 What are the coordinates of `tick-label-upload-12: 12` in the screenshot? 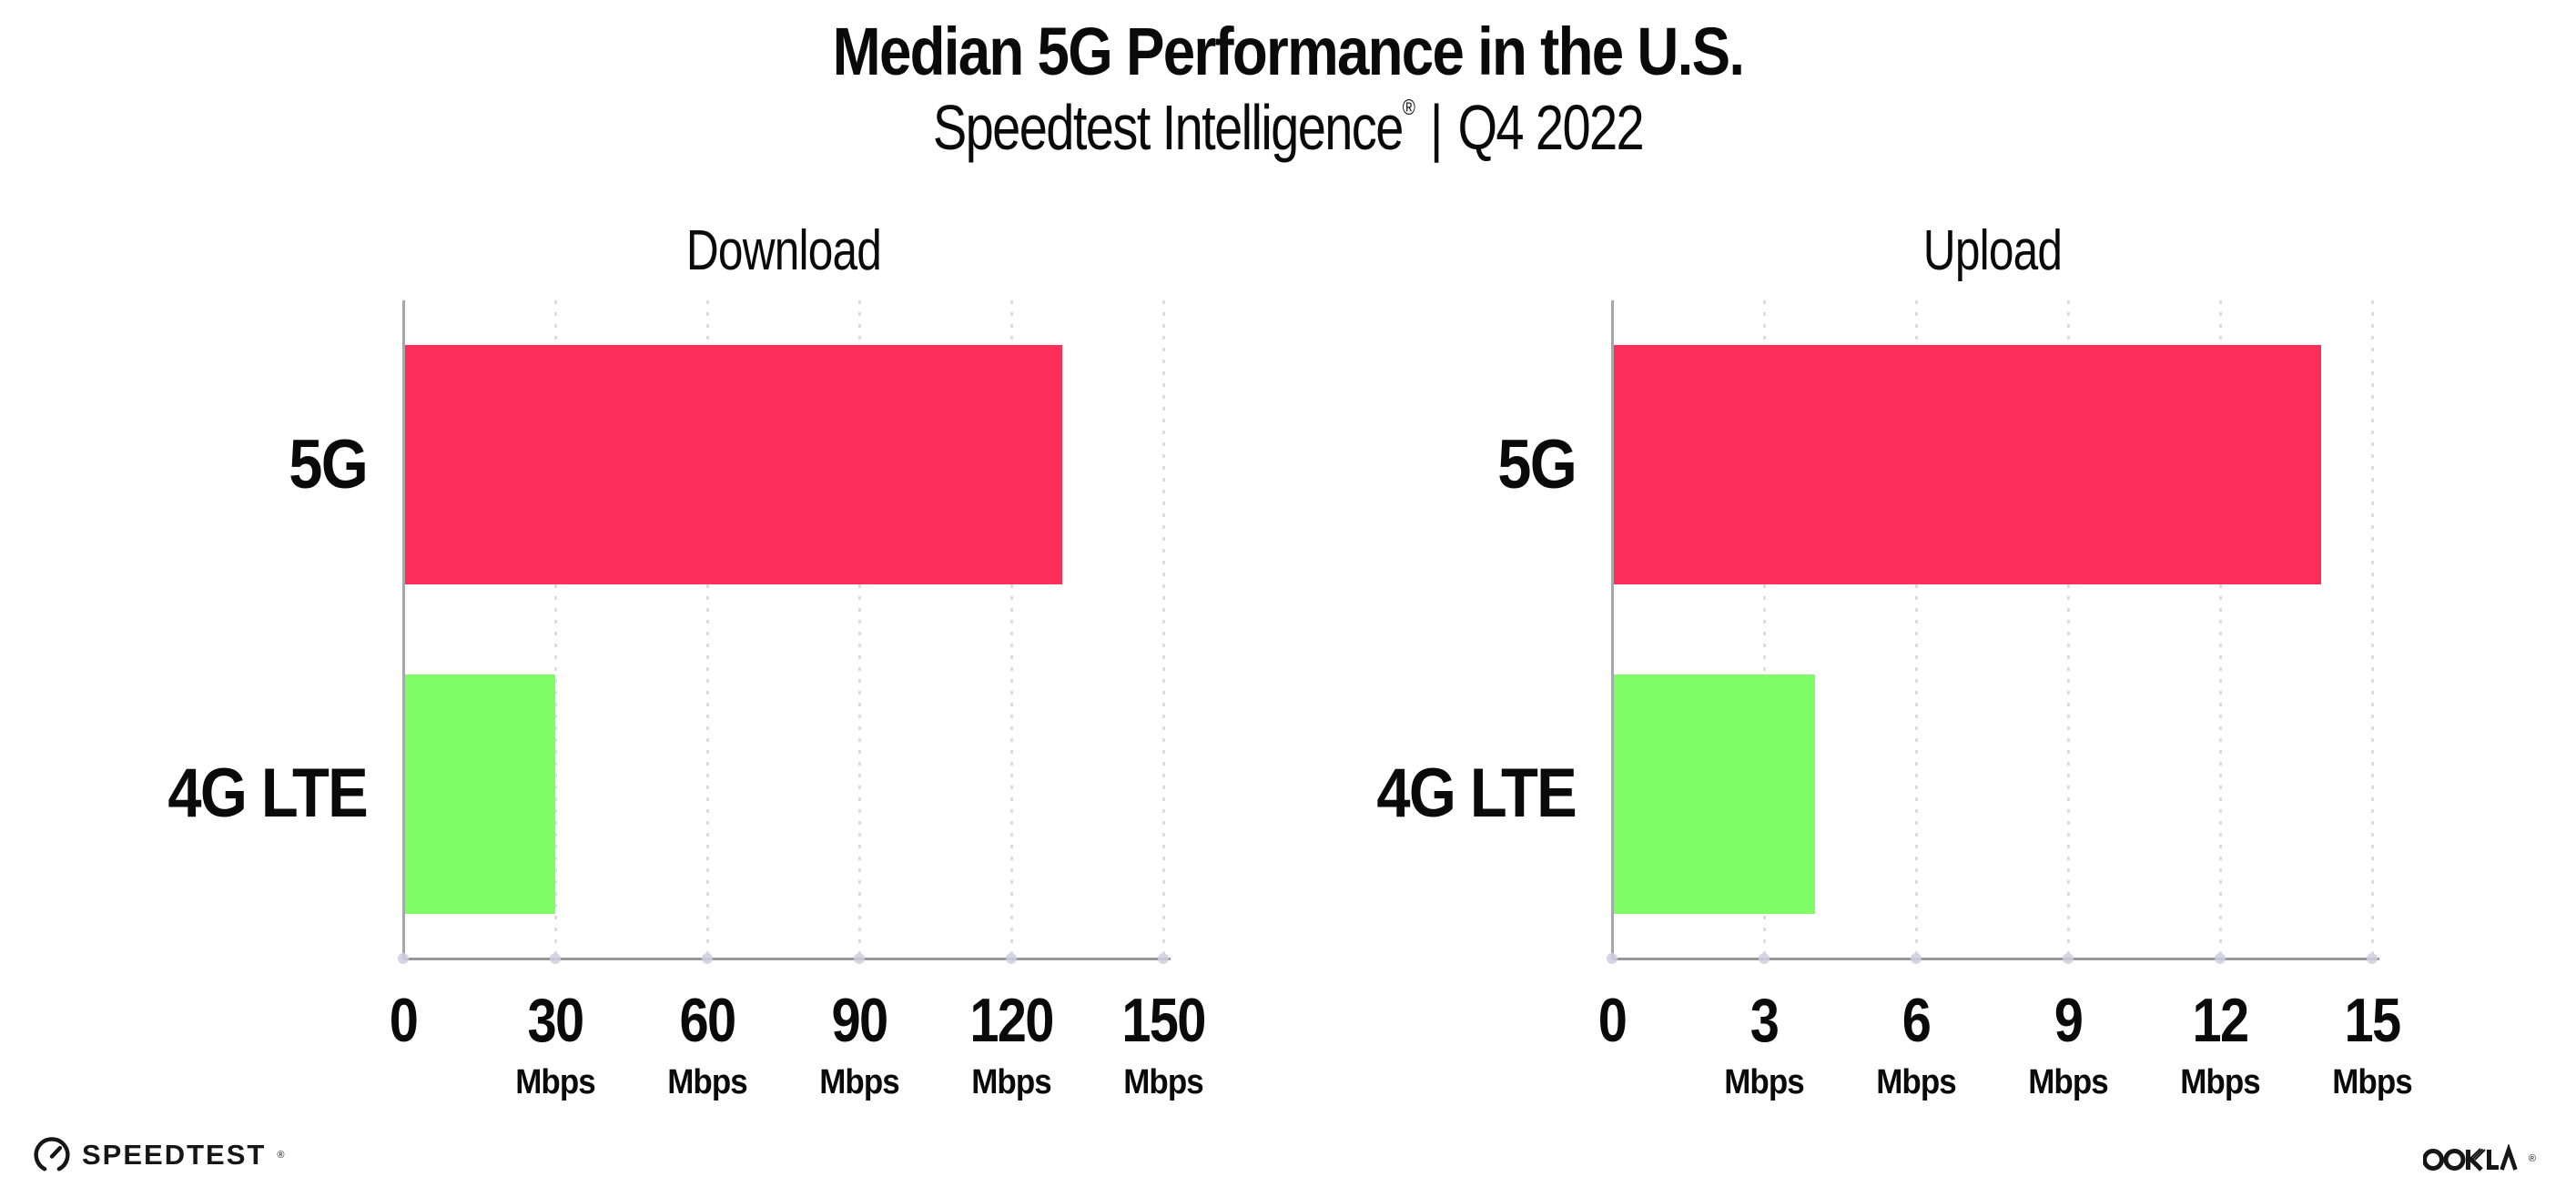 It's located at (2221, 1021).